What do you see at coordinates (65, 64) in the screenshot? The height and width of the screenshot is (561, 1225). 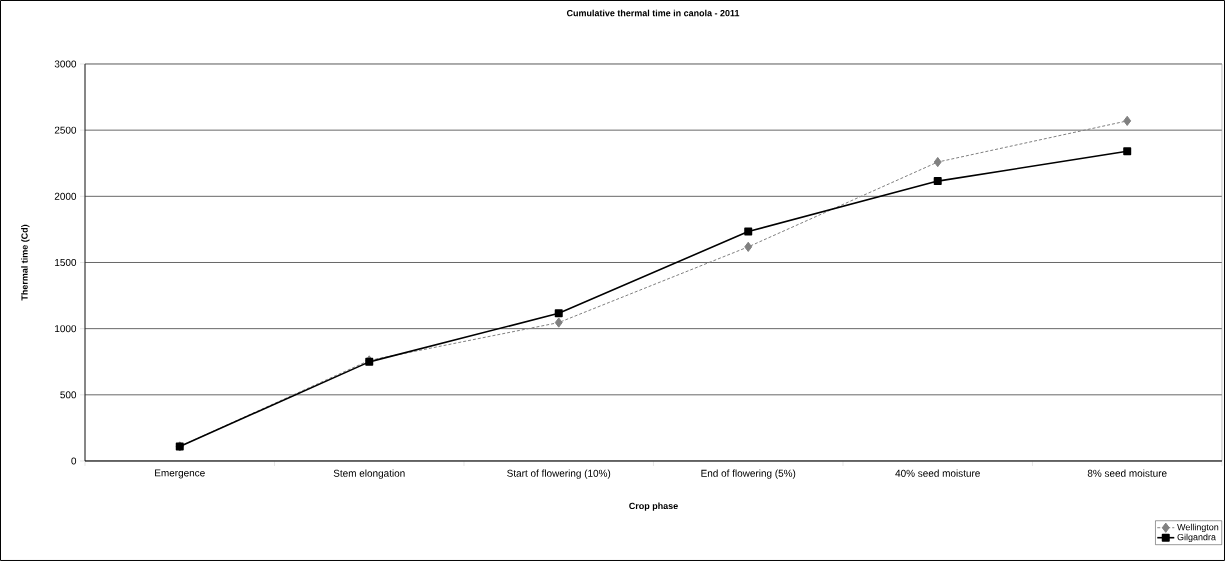 I see `y-tick-label: 3000` at bounding box center [65, 64].